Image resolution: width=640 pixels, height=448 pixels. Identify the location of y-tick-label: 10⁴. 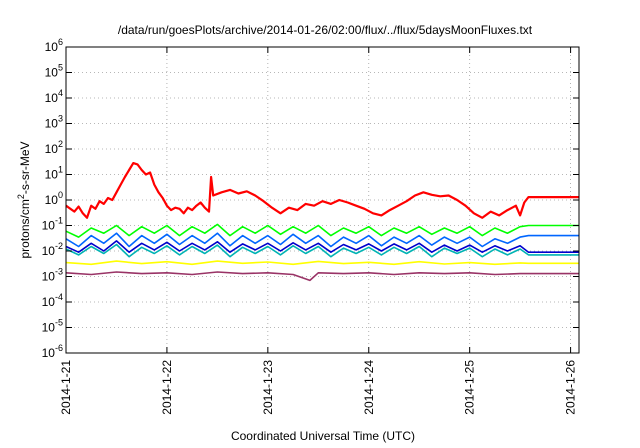
(54, 96).